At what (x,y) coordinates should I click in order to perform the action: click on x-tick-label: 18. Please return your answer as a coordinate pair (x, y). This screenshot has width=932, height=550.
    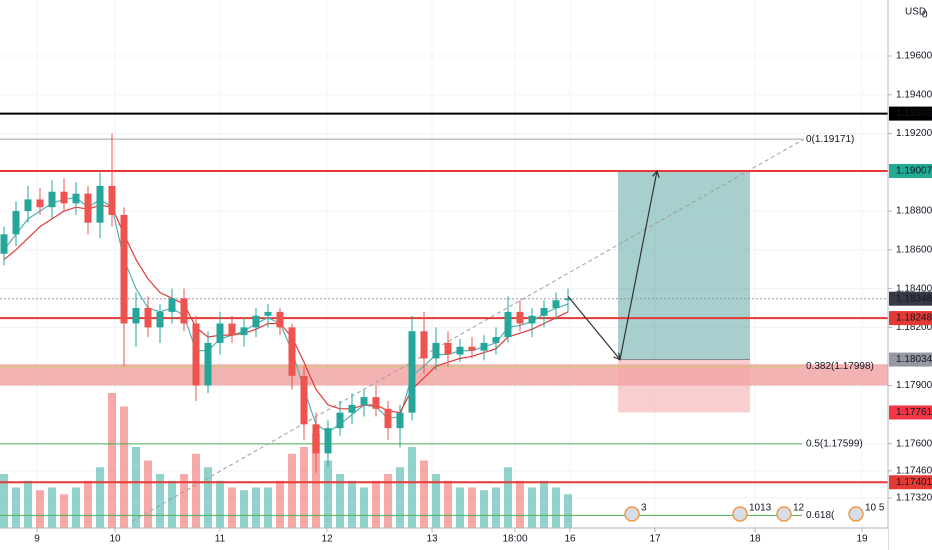
    Looking at the image, I should click on (755, 539).